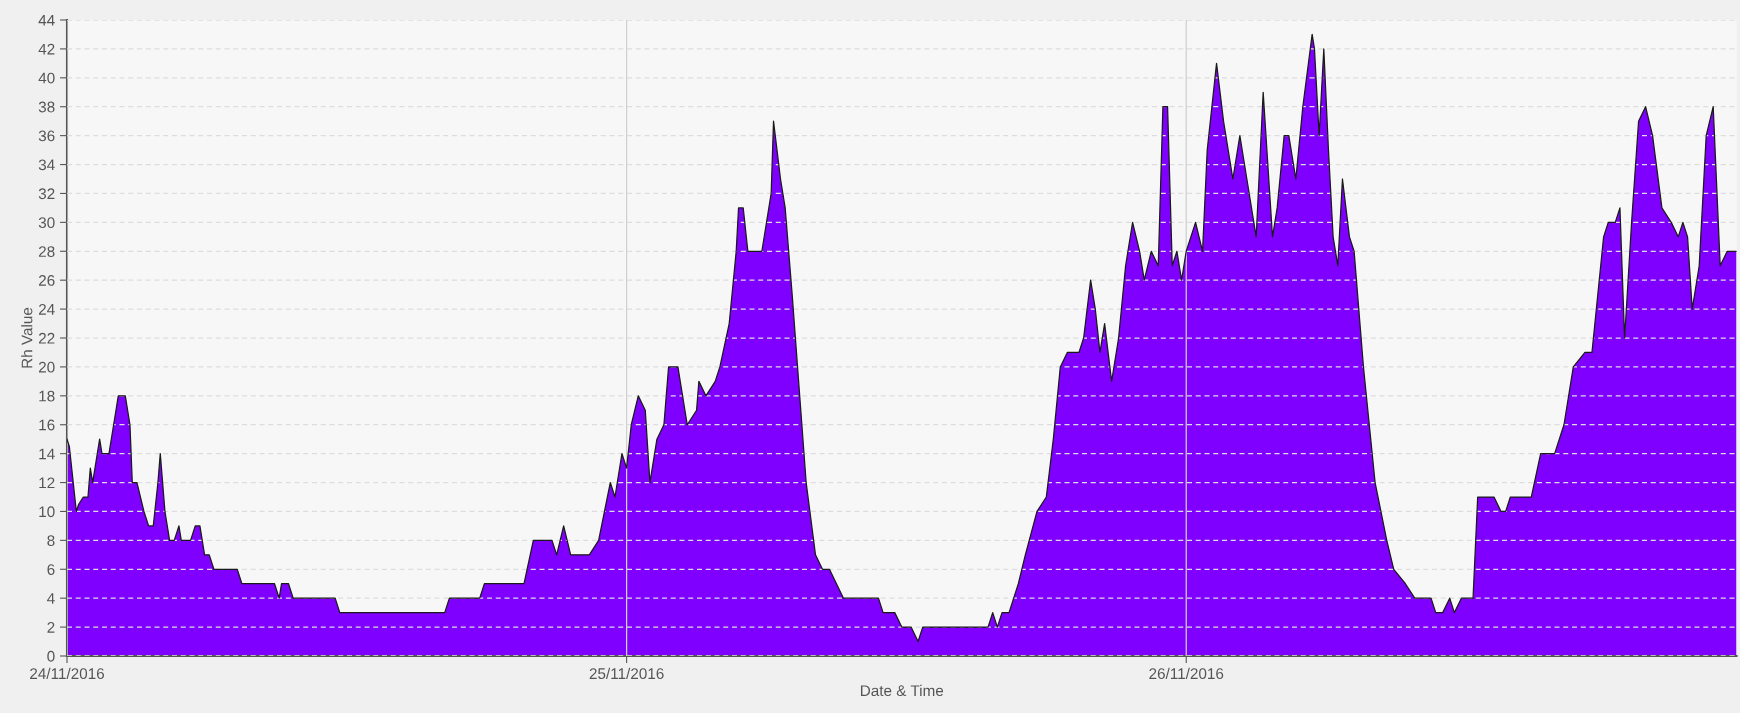 This screenshot has width=1740, height=713. What do you see at coordinates (51, 627) in the screenshot?
I see `y-tick-label: 2` at bounding box center [51, 627].